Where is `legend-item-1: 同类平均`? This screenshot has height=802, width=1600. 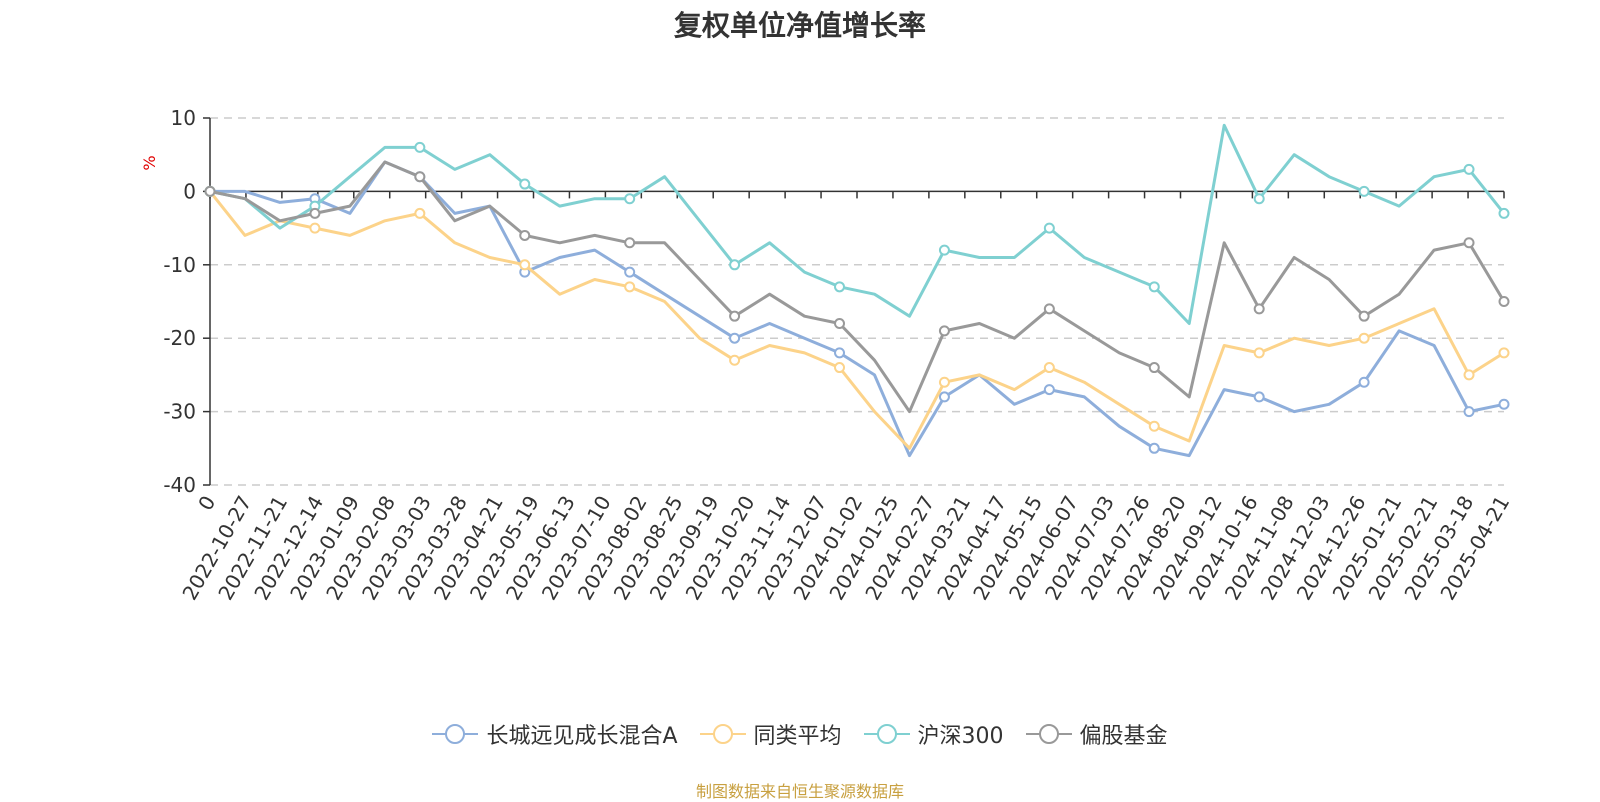 legend-item-1: 同类平均 is located at coordinates (770, 734).